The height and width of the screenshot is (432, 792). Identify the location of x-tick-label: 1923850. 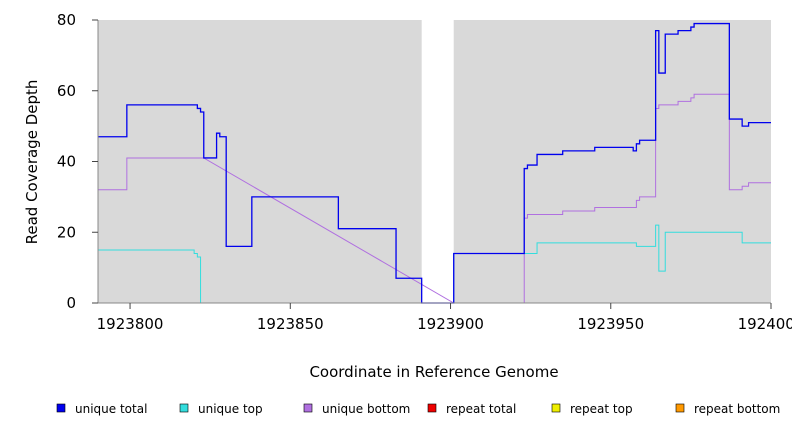
(290, 324).